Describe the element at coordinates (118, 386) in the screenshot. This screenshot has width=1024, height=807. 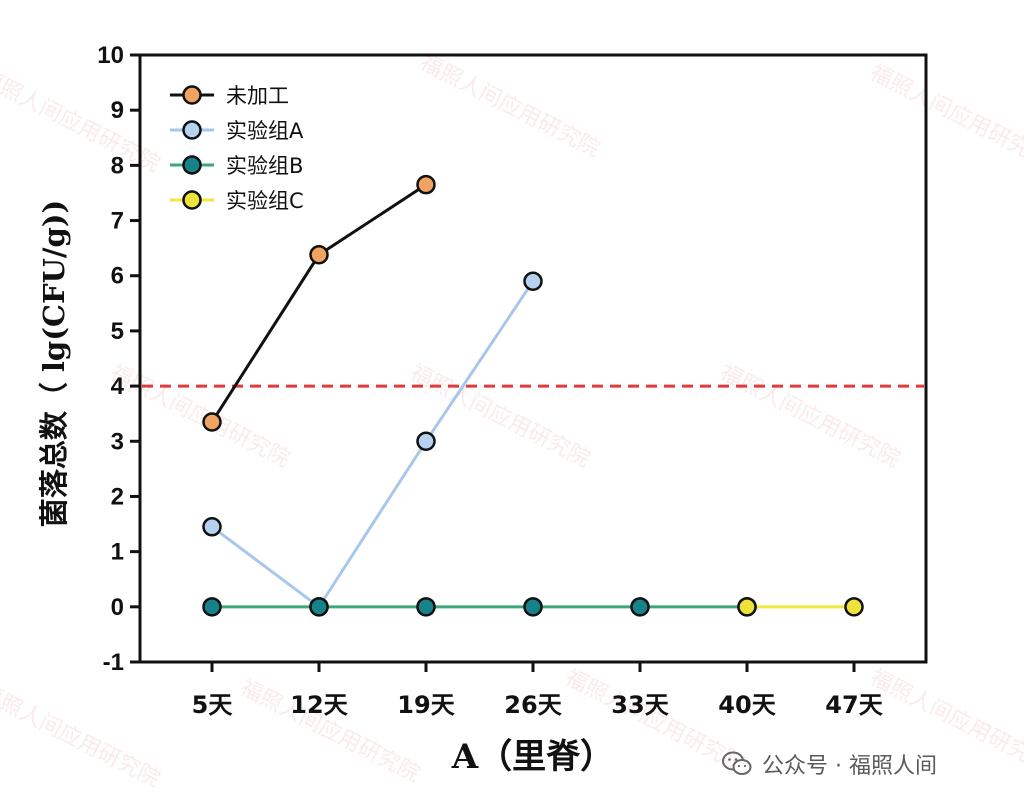
I see `y-tick-label: 4` at that location.